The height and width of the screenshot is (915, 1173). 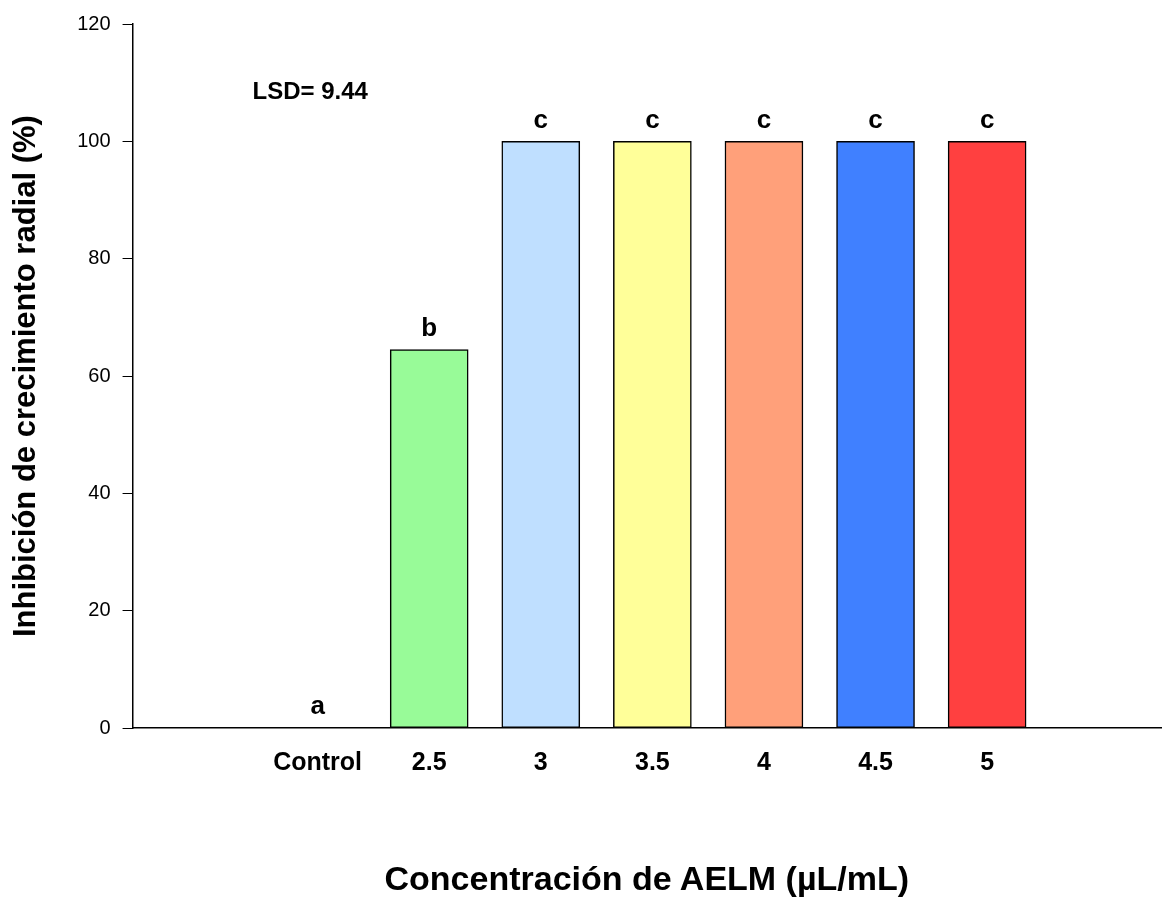 I want to click on x-tick-label: 4.5, so click(x=875, y=761).